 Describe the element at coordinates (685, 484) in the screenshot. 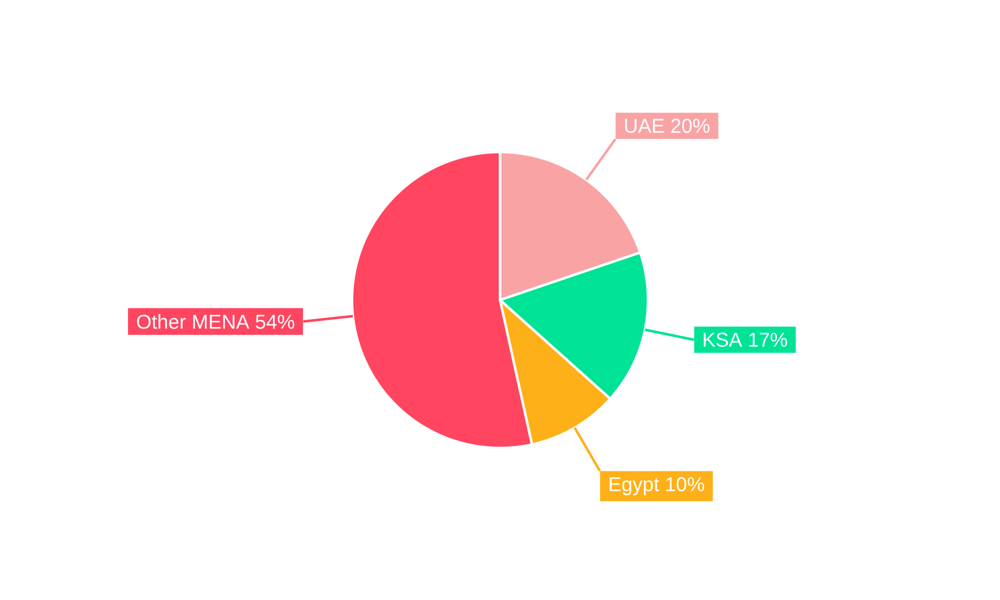

I see `data-label: 10%` at that location.